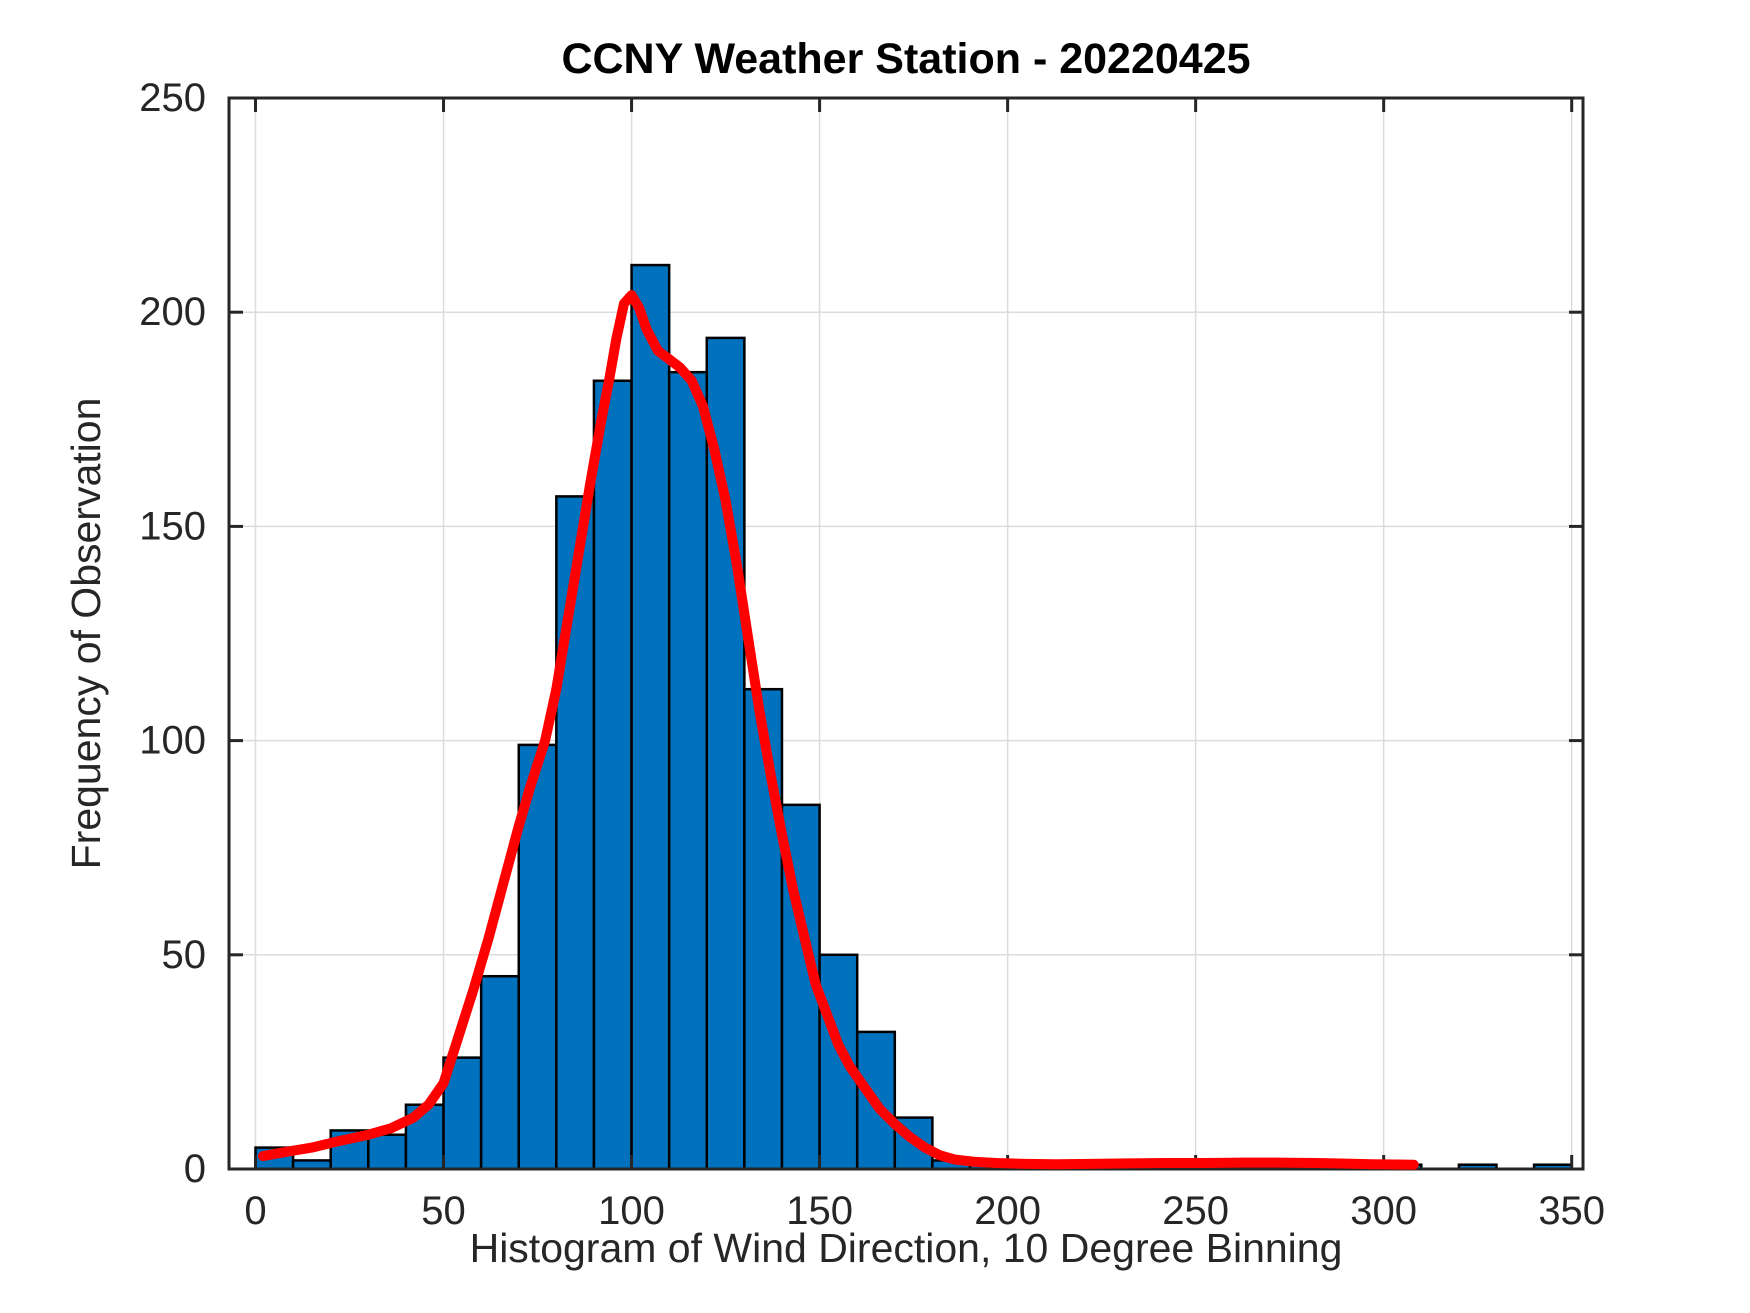  I want to click on y-tick-label: 0, so click(195, 1169).